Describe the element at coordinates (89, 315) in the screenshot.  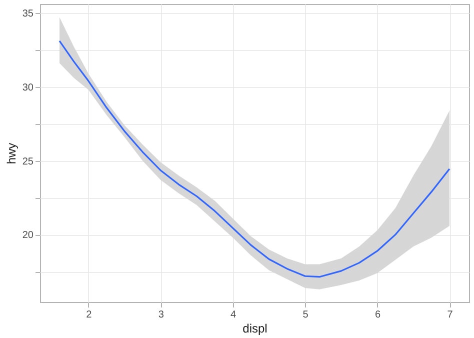
I see `x-tick-label: 2` at that location.